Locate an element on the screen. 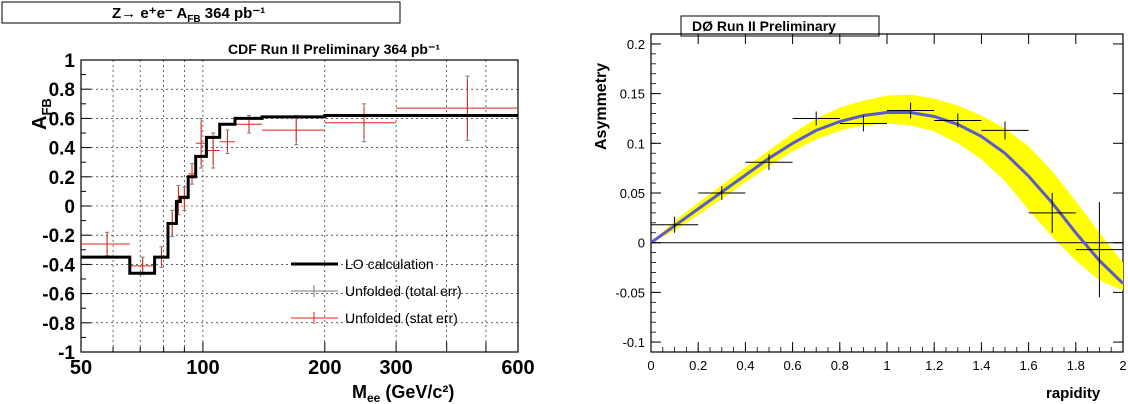  x-tick-label: 0.2 is located at coordinates (698, 365).